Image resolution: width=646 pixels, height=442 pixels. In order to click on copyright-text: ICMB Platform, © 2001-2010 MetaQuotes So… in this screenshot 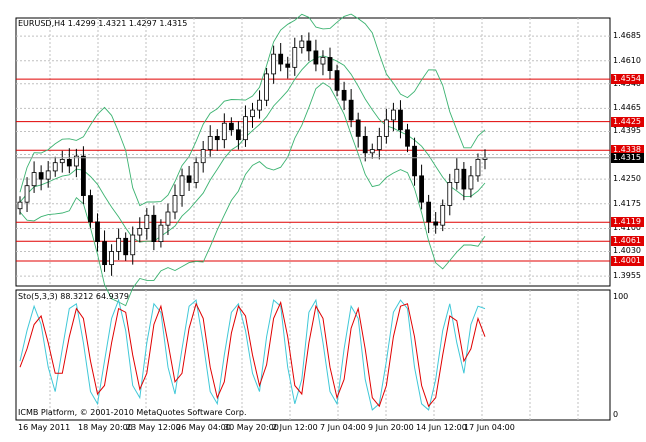, I will do `click(132, 412)`.